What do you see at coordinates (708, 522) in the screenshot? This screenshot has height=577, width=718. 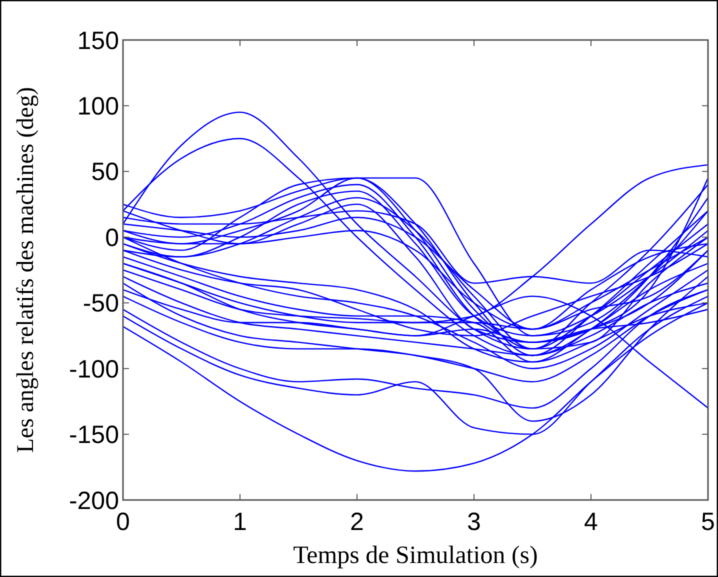 I see `x-tick-label: 5` at bounding box center [708, 522].